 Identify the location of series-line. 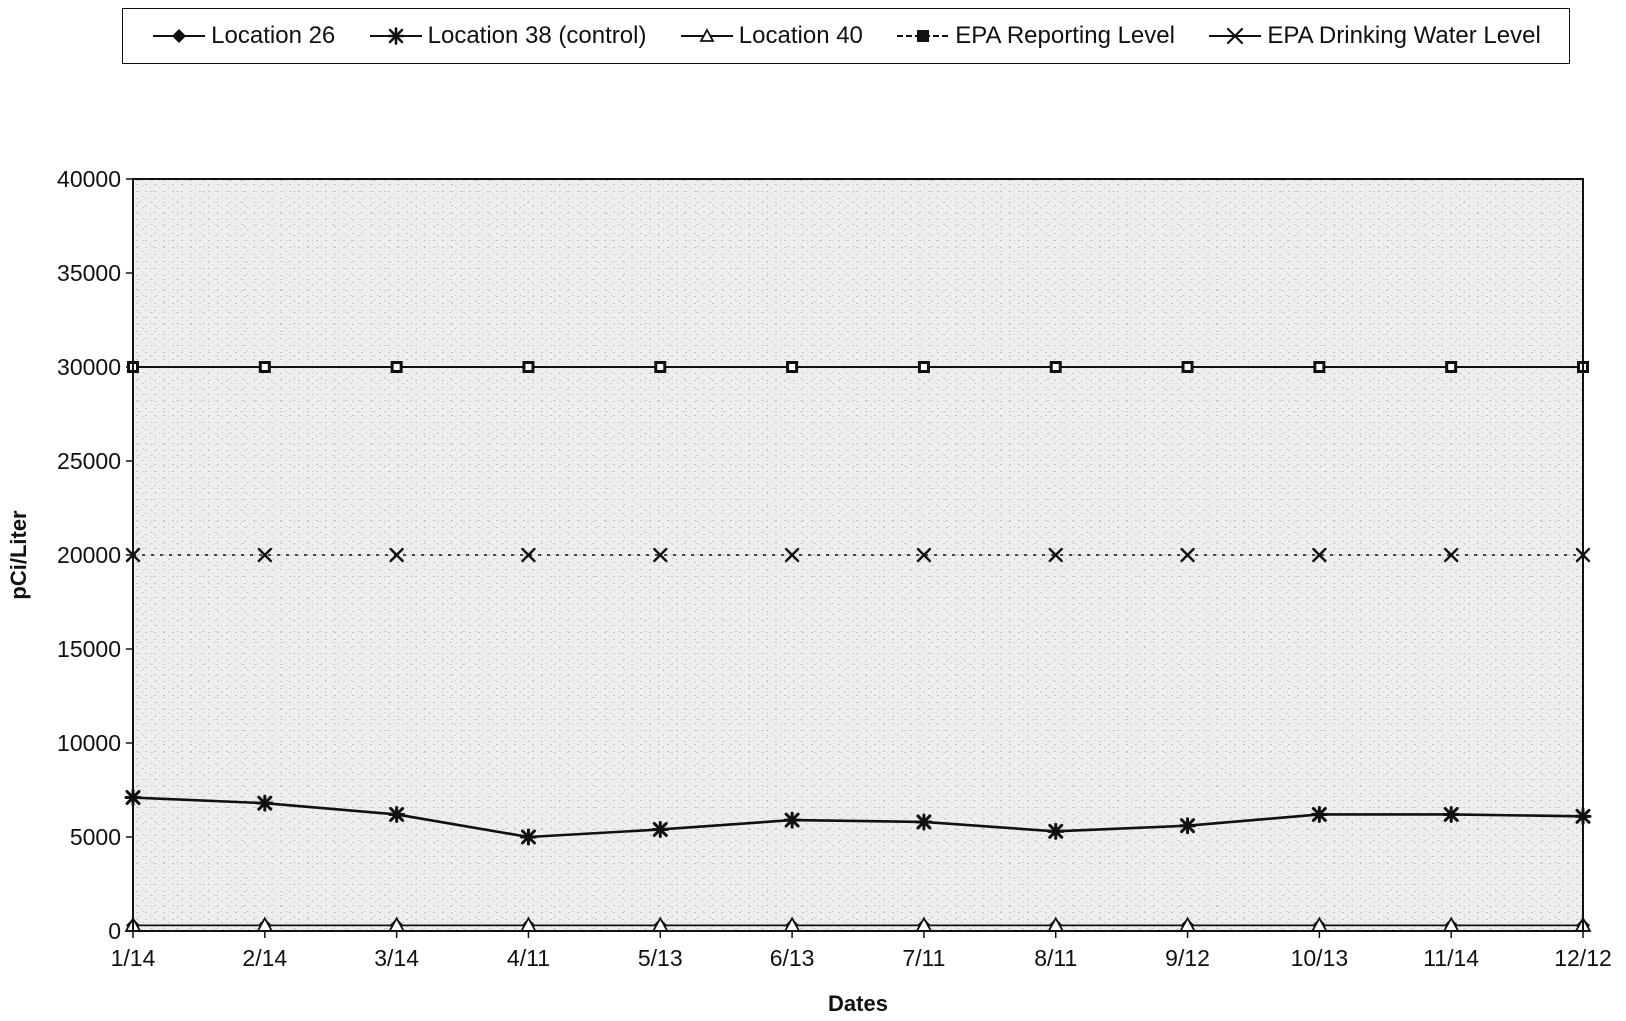
(858, 817).